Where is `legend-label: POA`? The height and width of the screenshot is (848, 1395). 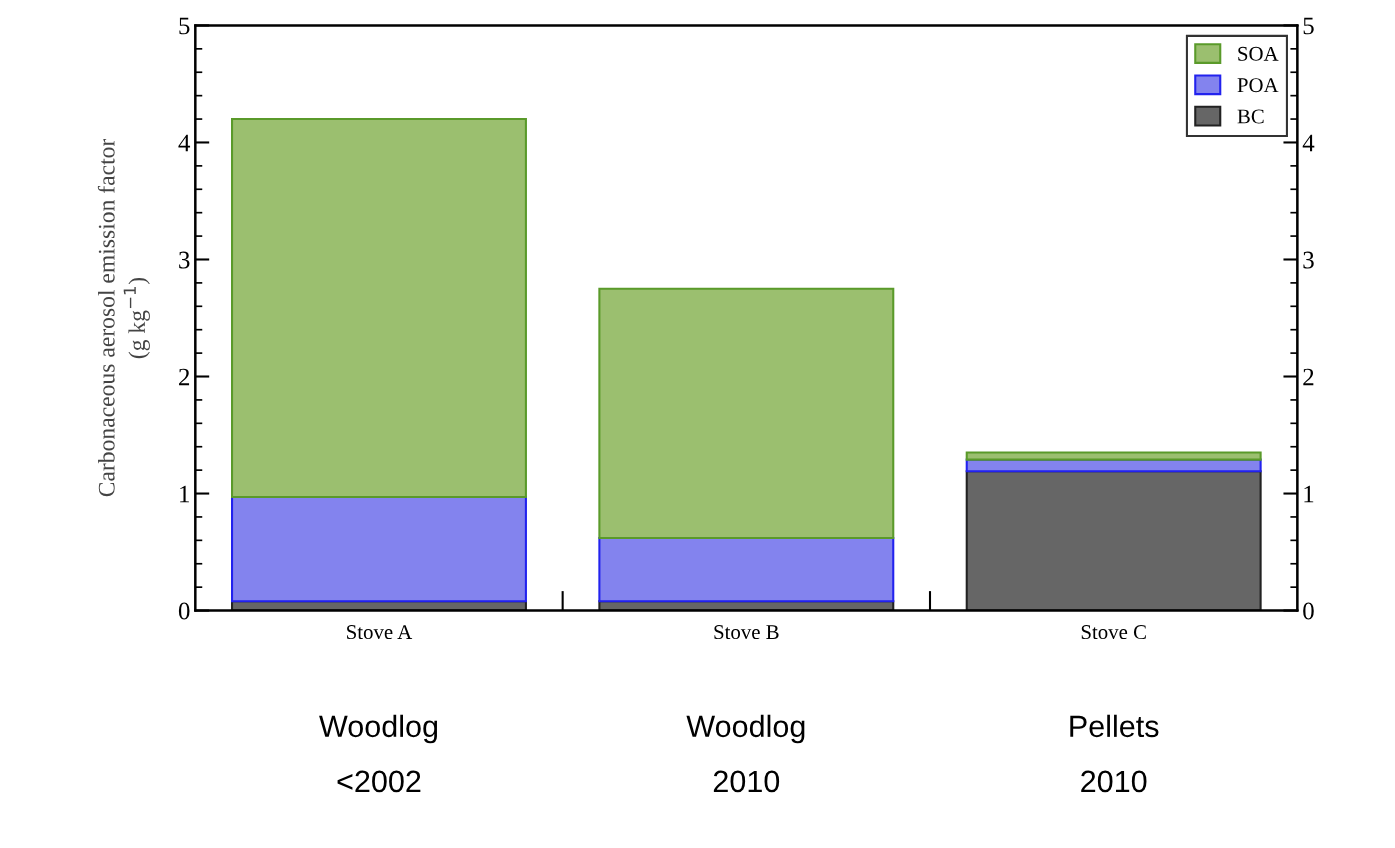 legend-label: POA is located at coordinates (1258, 85).